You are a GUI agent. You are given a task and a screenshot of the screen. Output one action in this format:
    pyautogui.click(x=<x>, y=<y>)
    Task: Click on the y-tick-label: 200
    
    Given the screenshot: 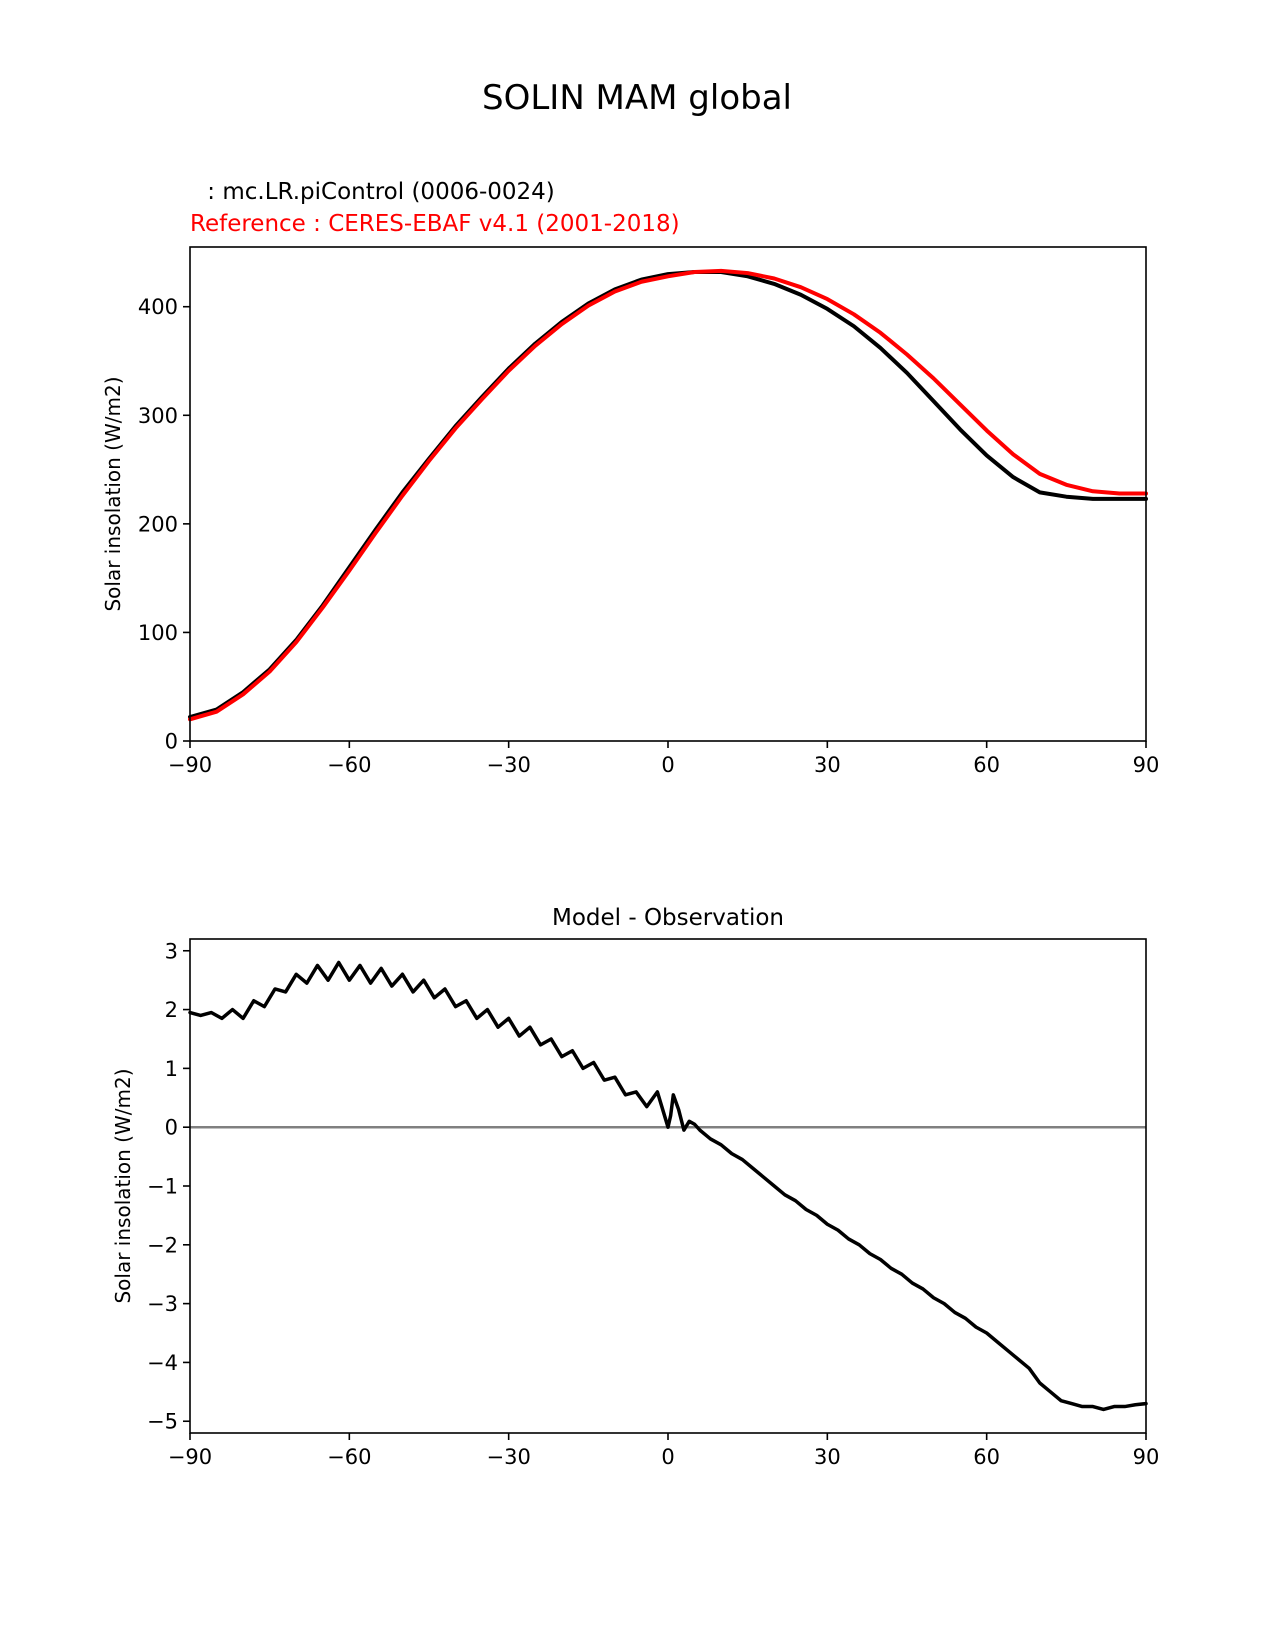 What is the action you would take?
    pyautogui.click(x=158, y=524)
    